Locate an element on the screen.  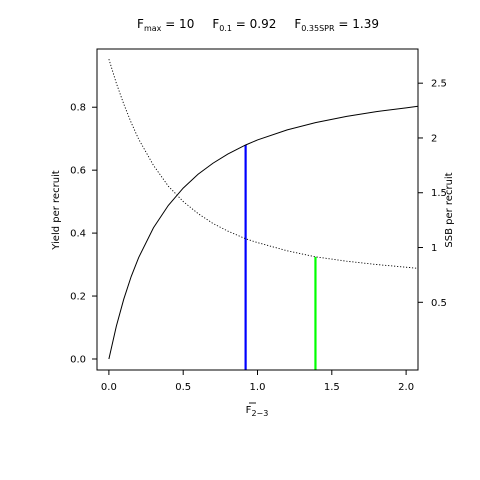
x-axis-label: F2−3 is located at coordinates (257, 410).